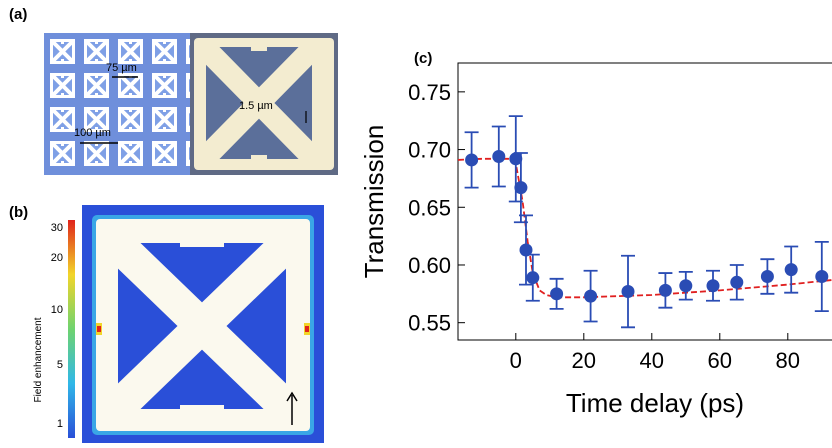  Describe the element at coordinates (60, 424) in the screenshot. I see `colorbar-tick-1: 1` at that location.